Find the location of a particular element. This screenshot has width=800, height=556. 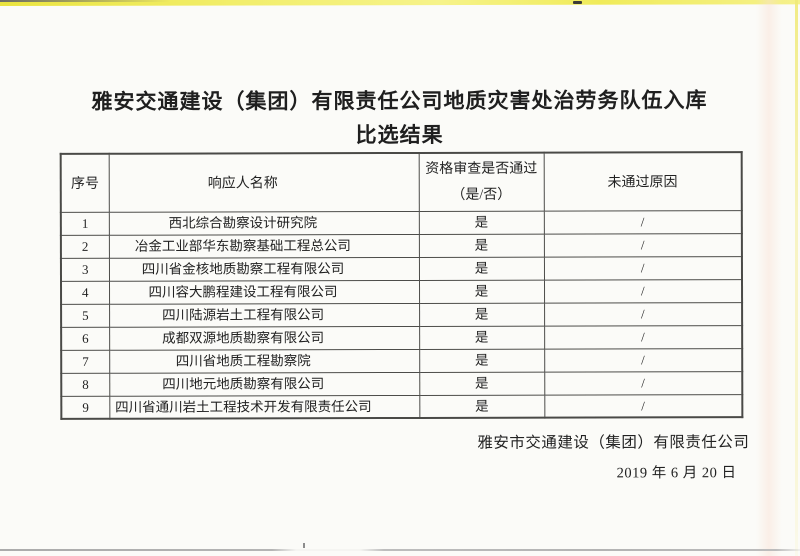

header-qualification-pass-line1: 资格审查是否通过 is located at coordinates (481, 169).